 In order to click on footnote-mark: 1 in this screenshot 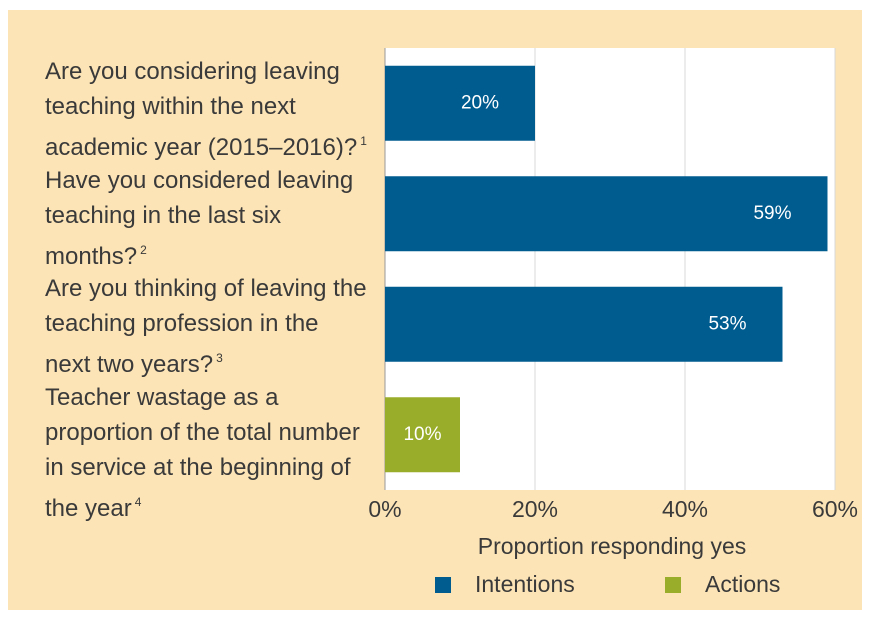, I will do `click(363, 141)`.